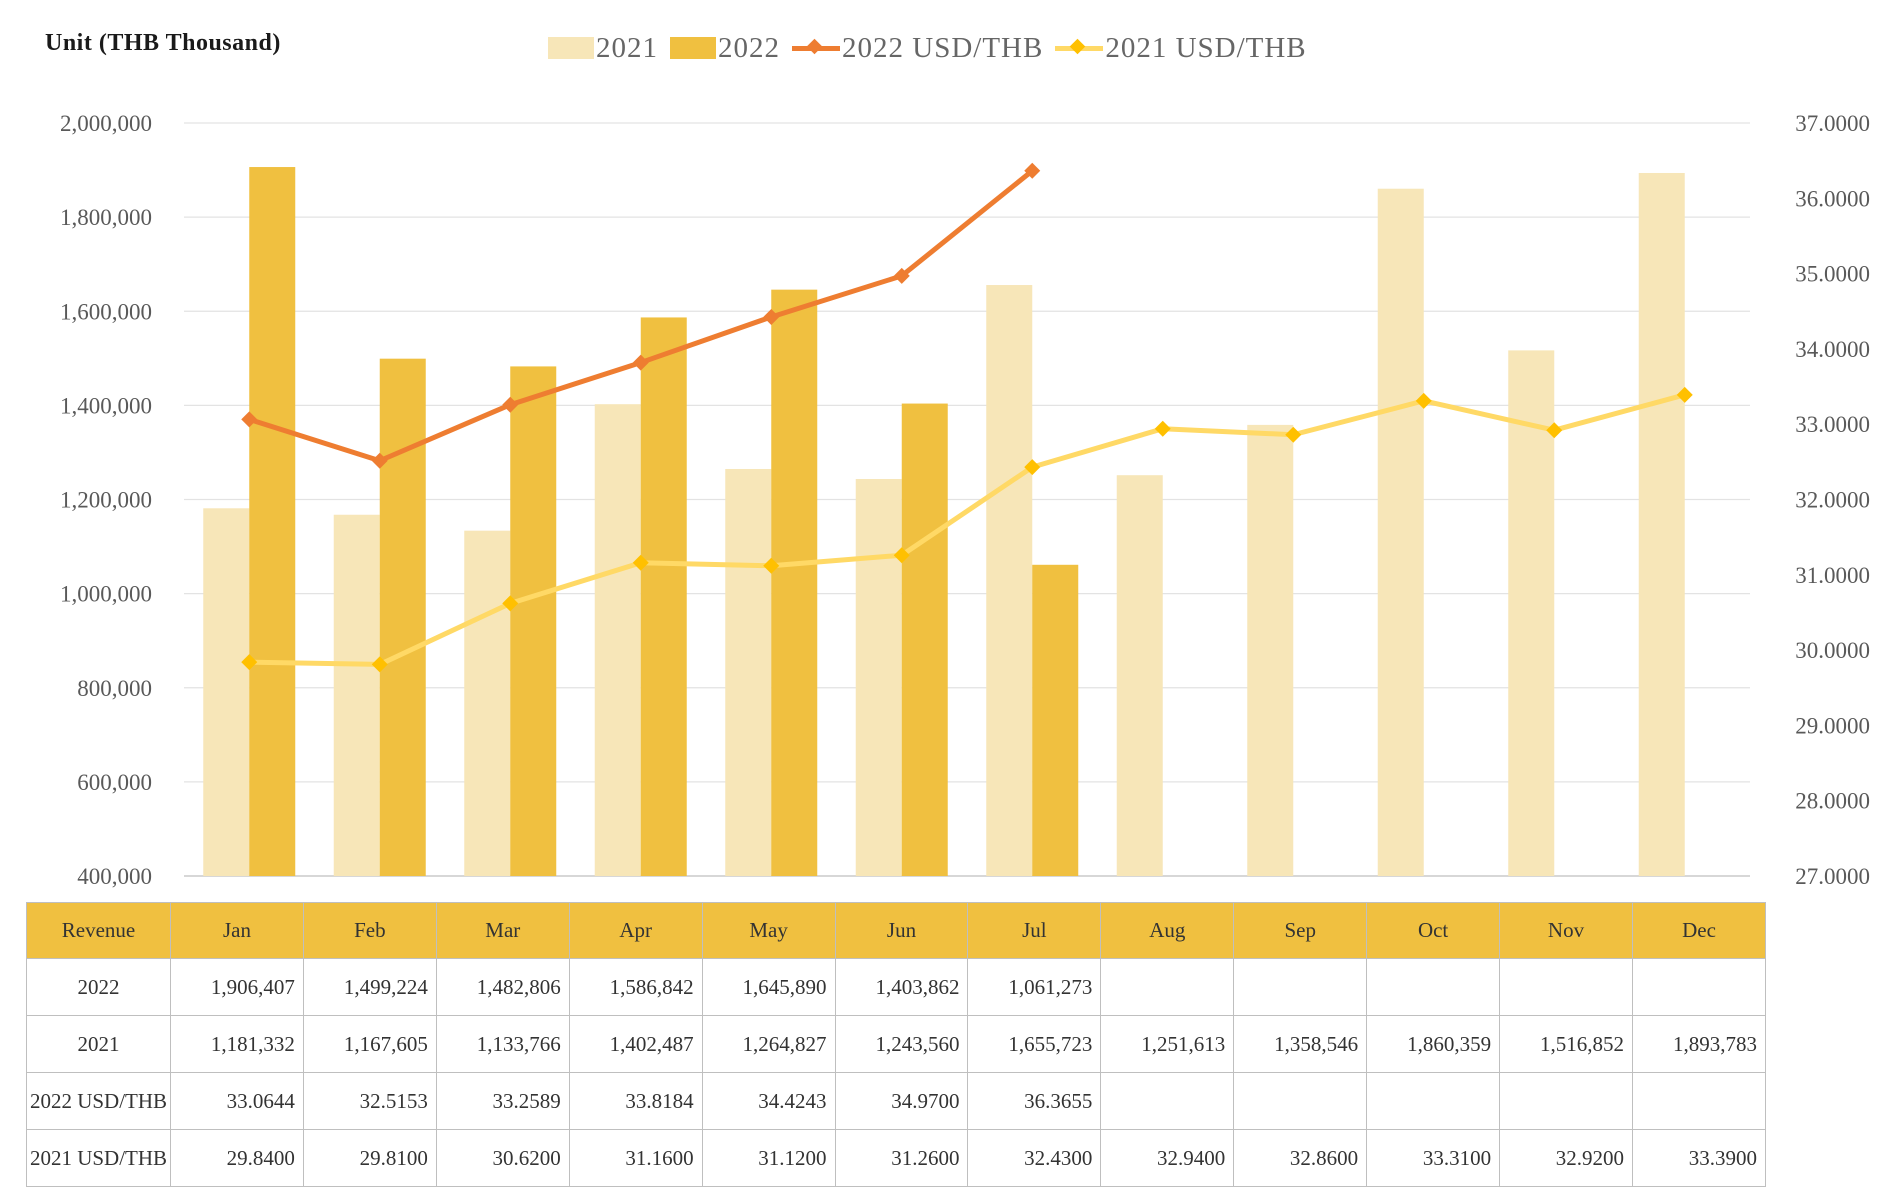  Describe the element at coordinates (1699, 1158) in the screenshot. I see `table-cell: 33.3900` at that location.